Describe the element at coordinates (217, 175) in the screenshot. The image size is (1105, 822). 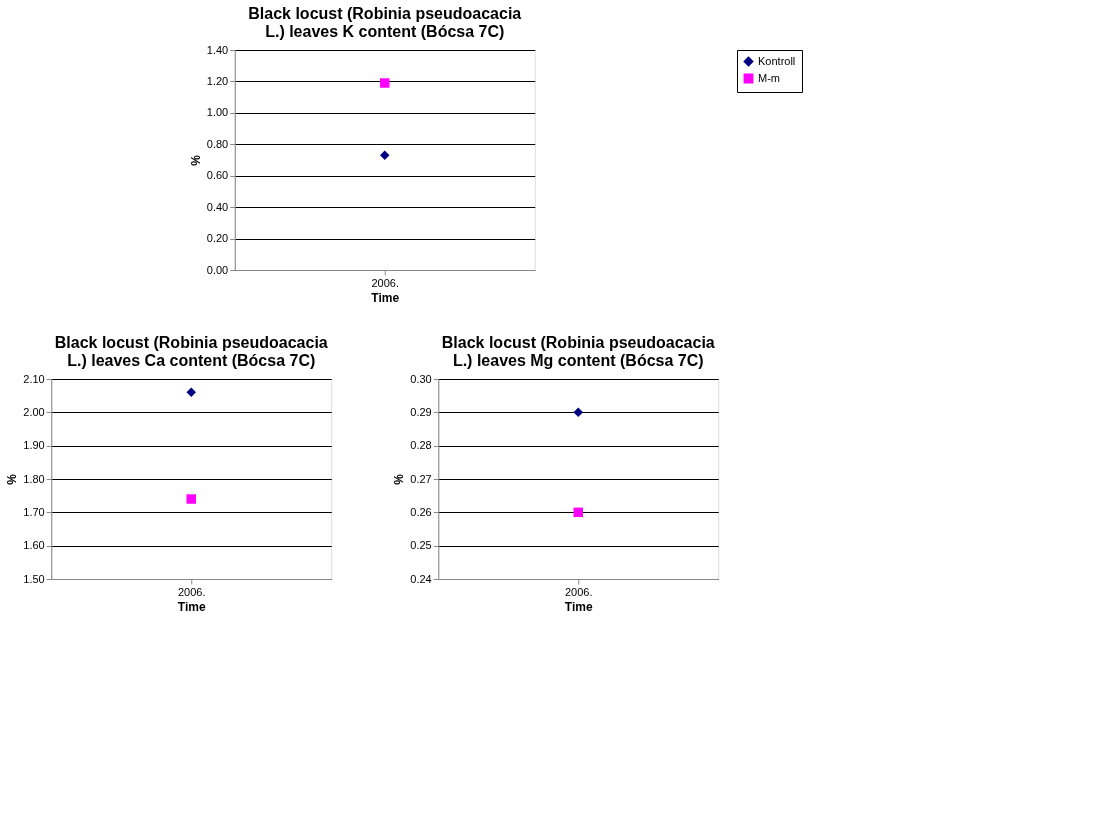
I see `y-tick-label: 0.60` at that location.